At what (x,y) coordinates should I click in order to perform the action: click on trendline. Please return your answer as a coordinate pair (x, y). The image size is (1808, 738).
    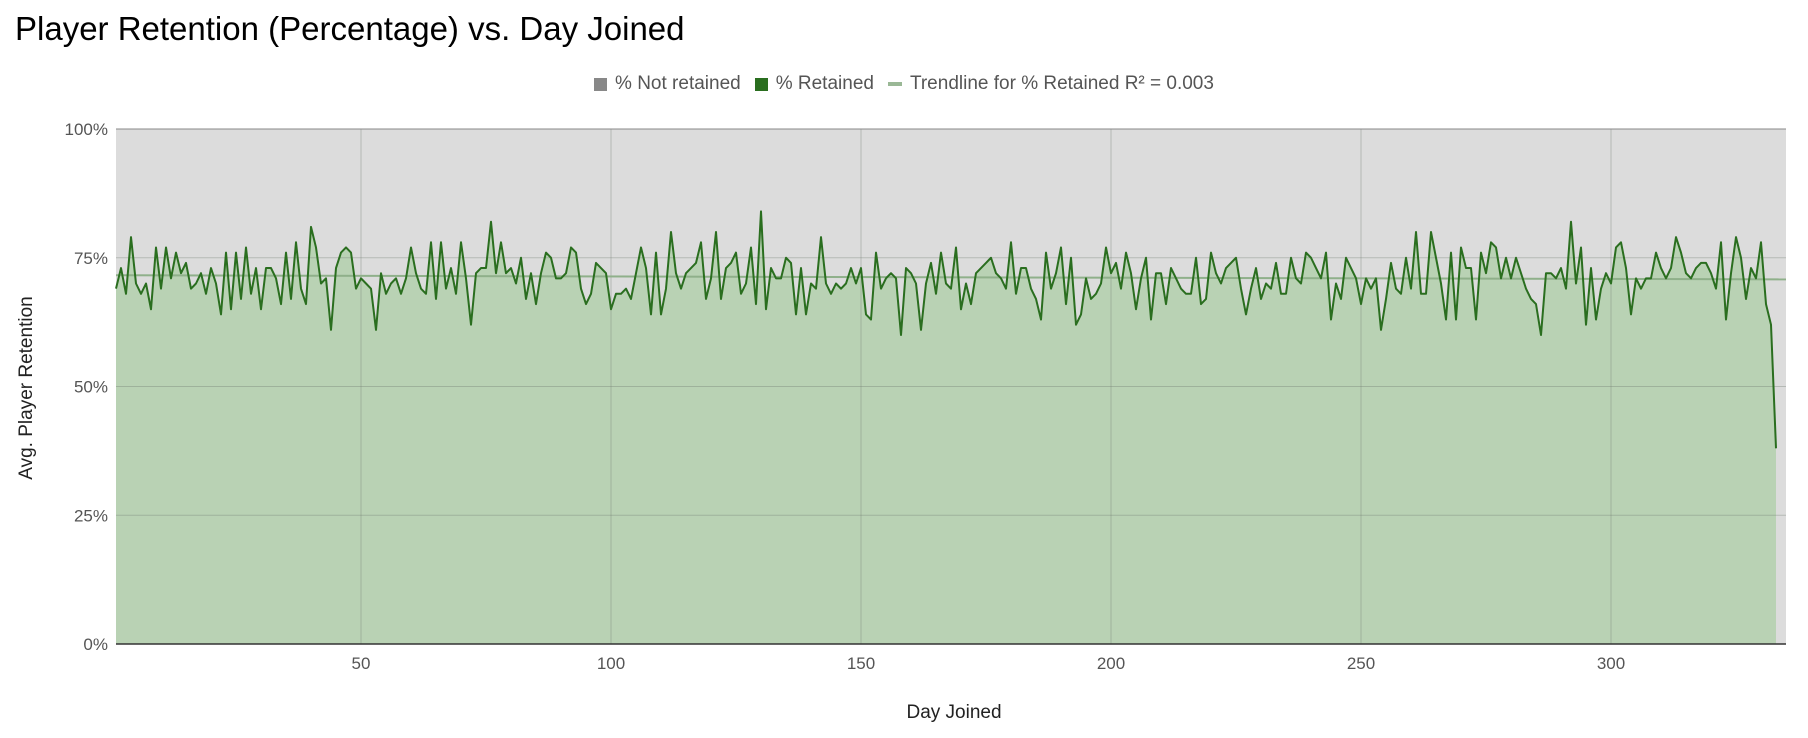
    Looking at the image, I should click on (951, 277).